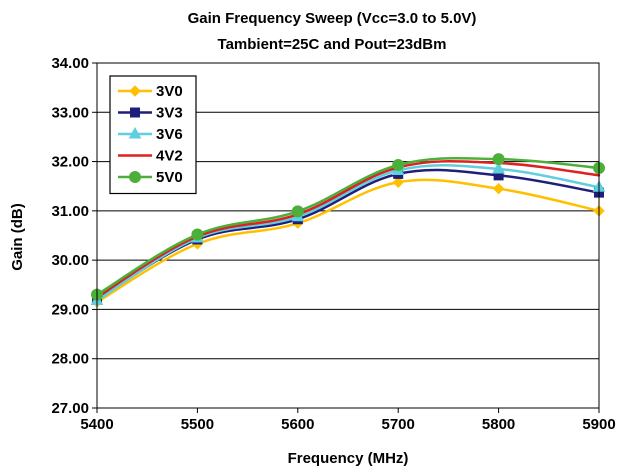 This screenshot has width=619, height=473. What do you see at coordinates (70, 260) in the screenshot?
I see `y-tick-label: 30.00` at bounding box center [70, 260].